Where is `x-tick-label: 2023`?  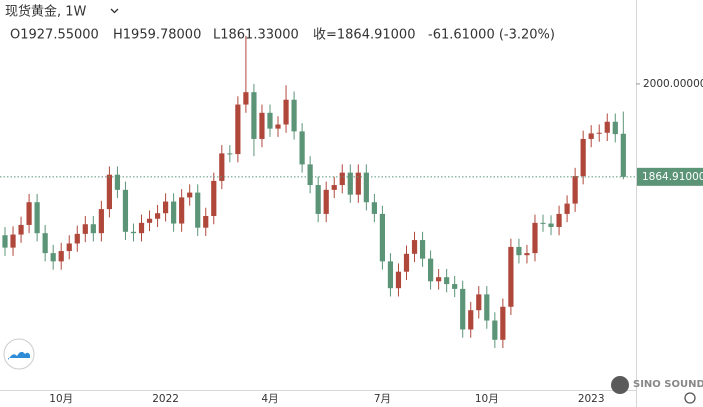 x-tick-label: 2023 is located at coordinates (591, 399).